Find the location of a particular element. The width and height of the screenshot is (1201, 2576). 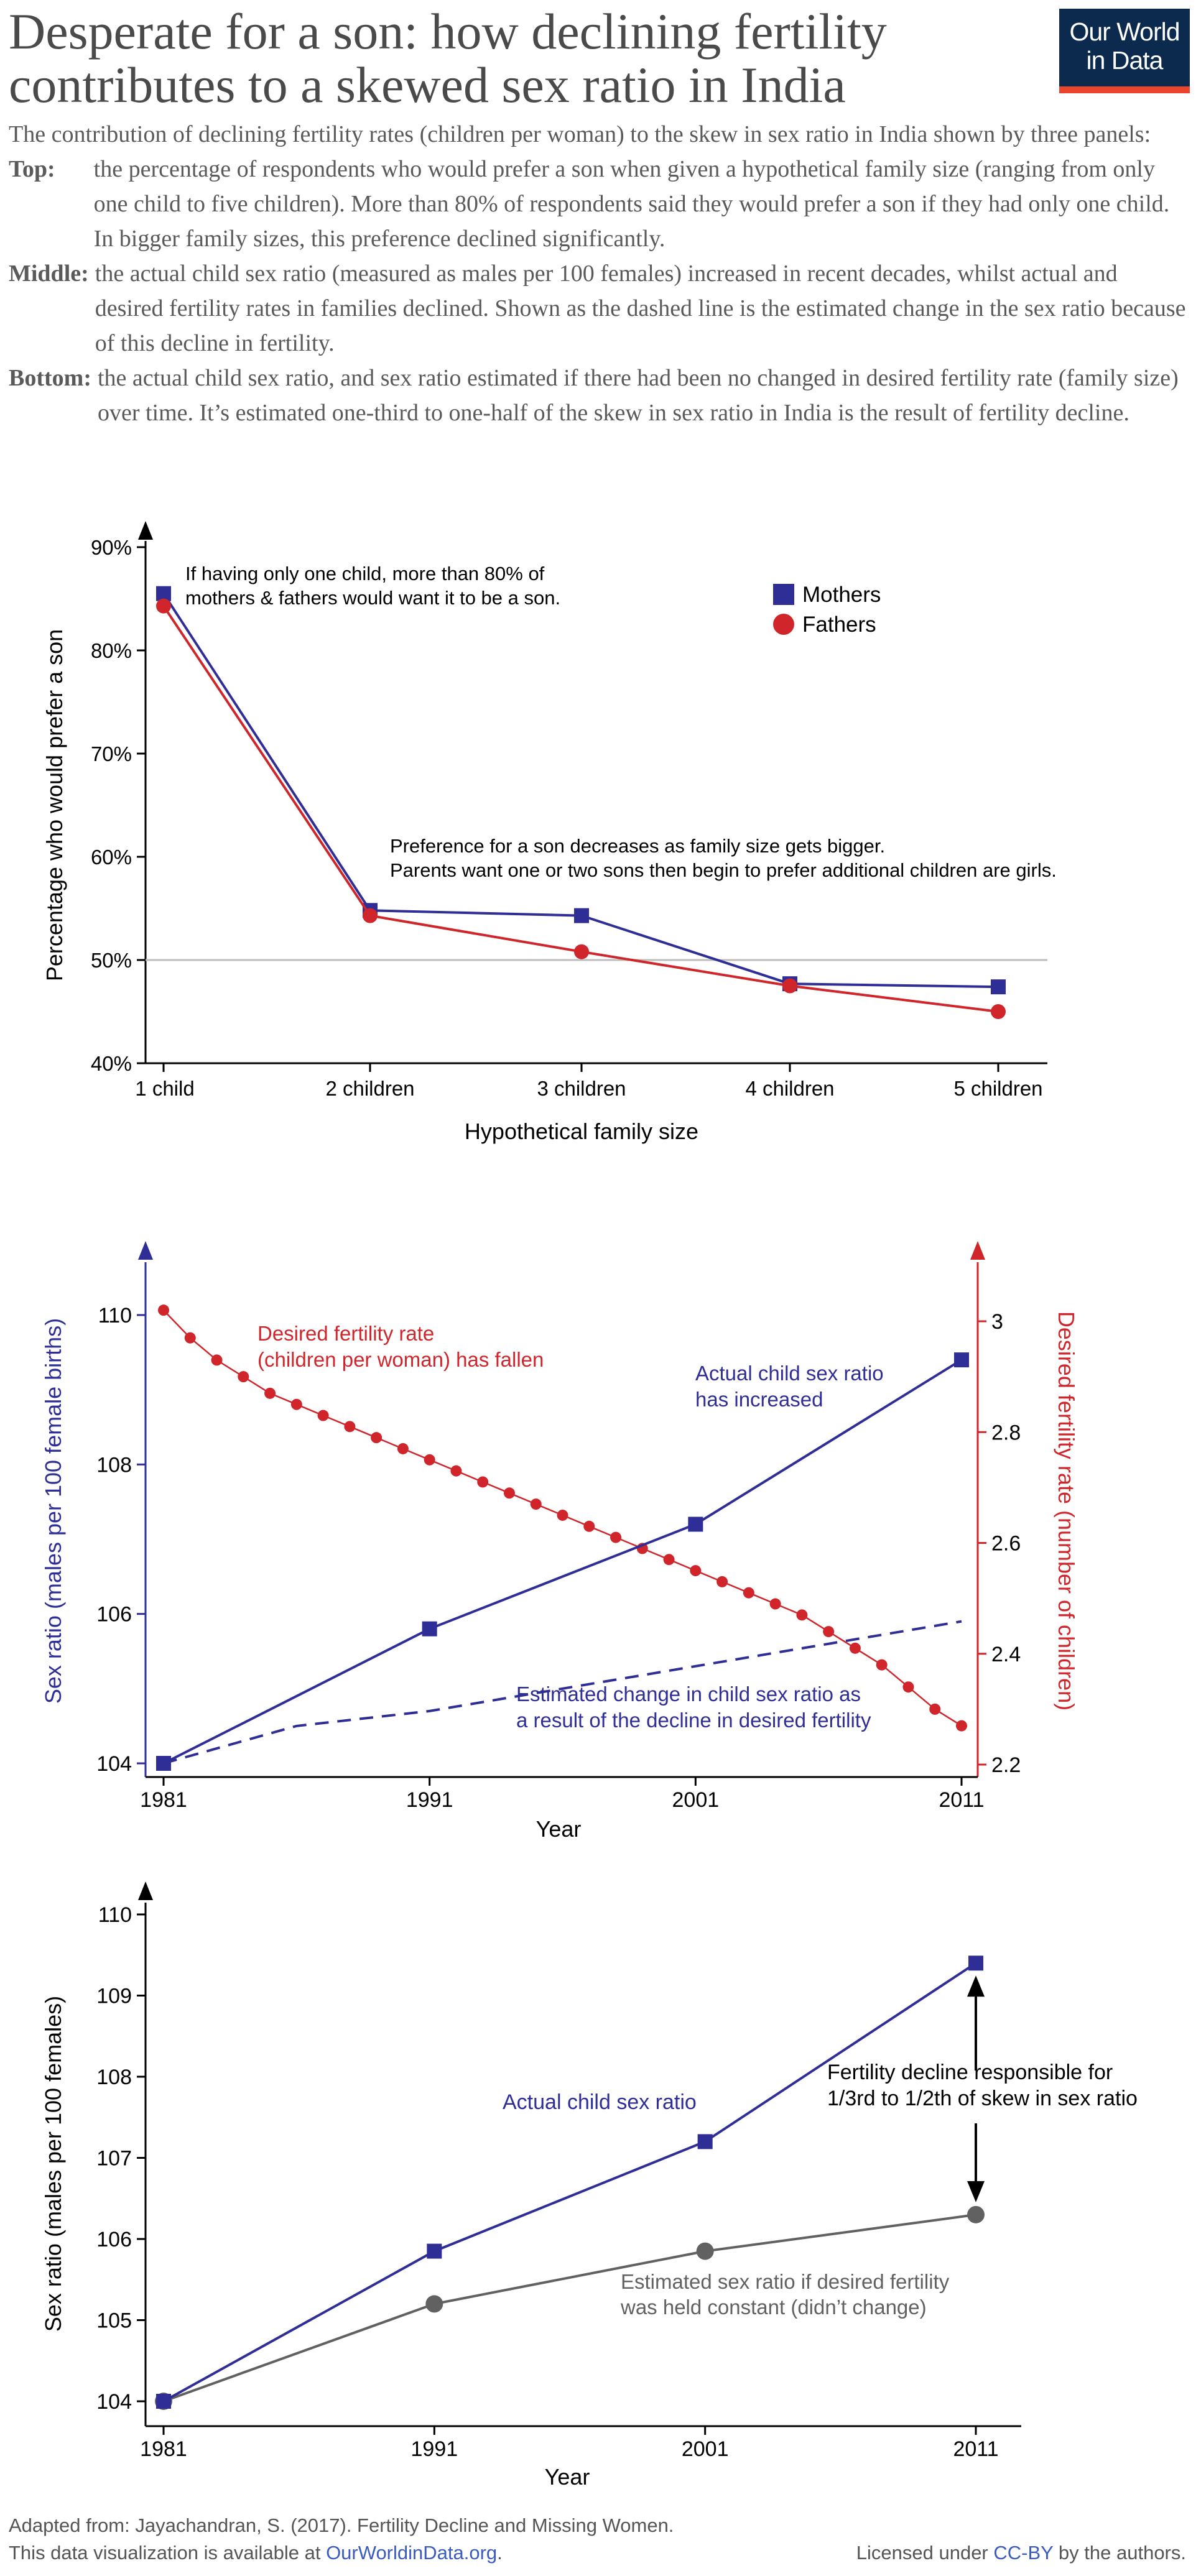

chart1-x-tick-label: 4 children is located at coordinates (789, 1088).